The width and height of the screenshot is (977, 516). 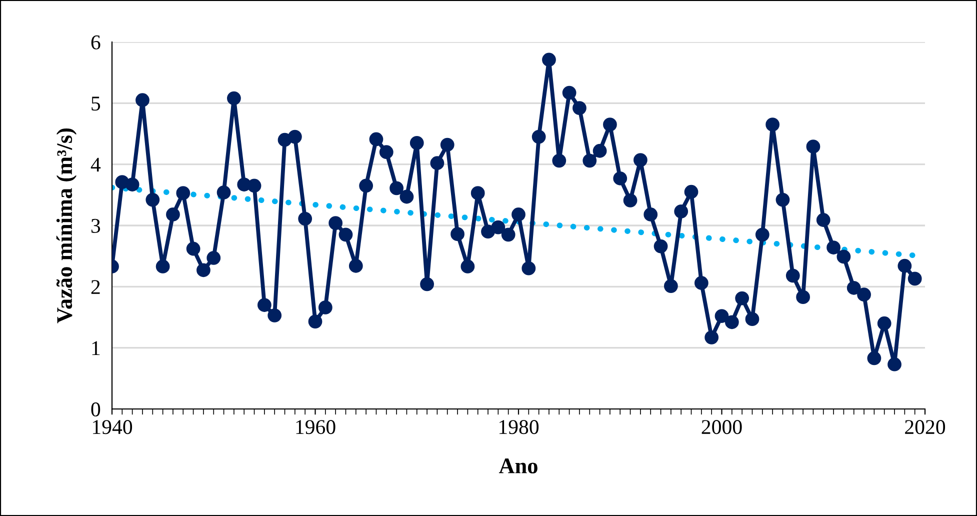 I want to click on x-tick-label: 2020, so click(x=925, y=427).